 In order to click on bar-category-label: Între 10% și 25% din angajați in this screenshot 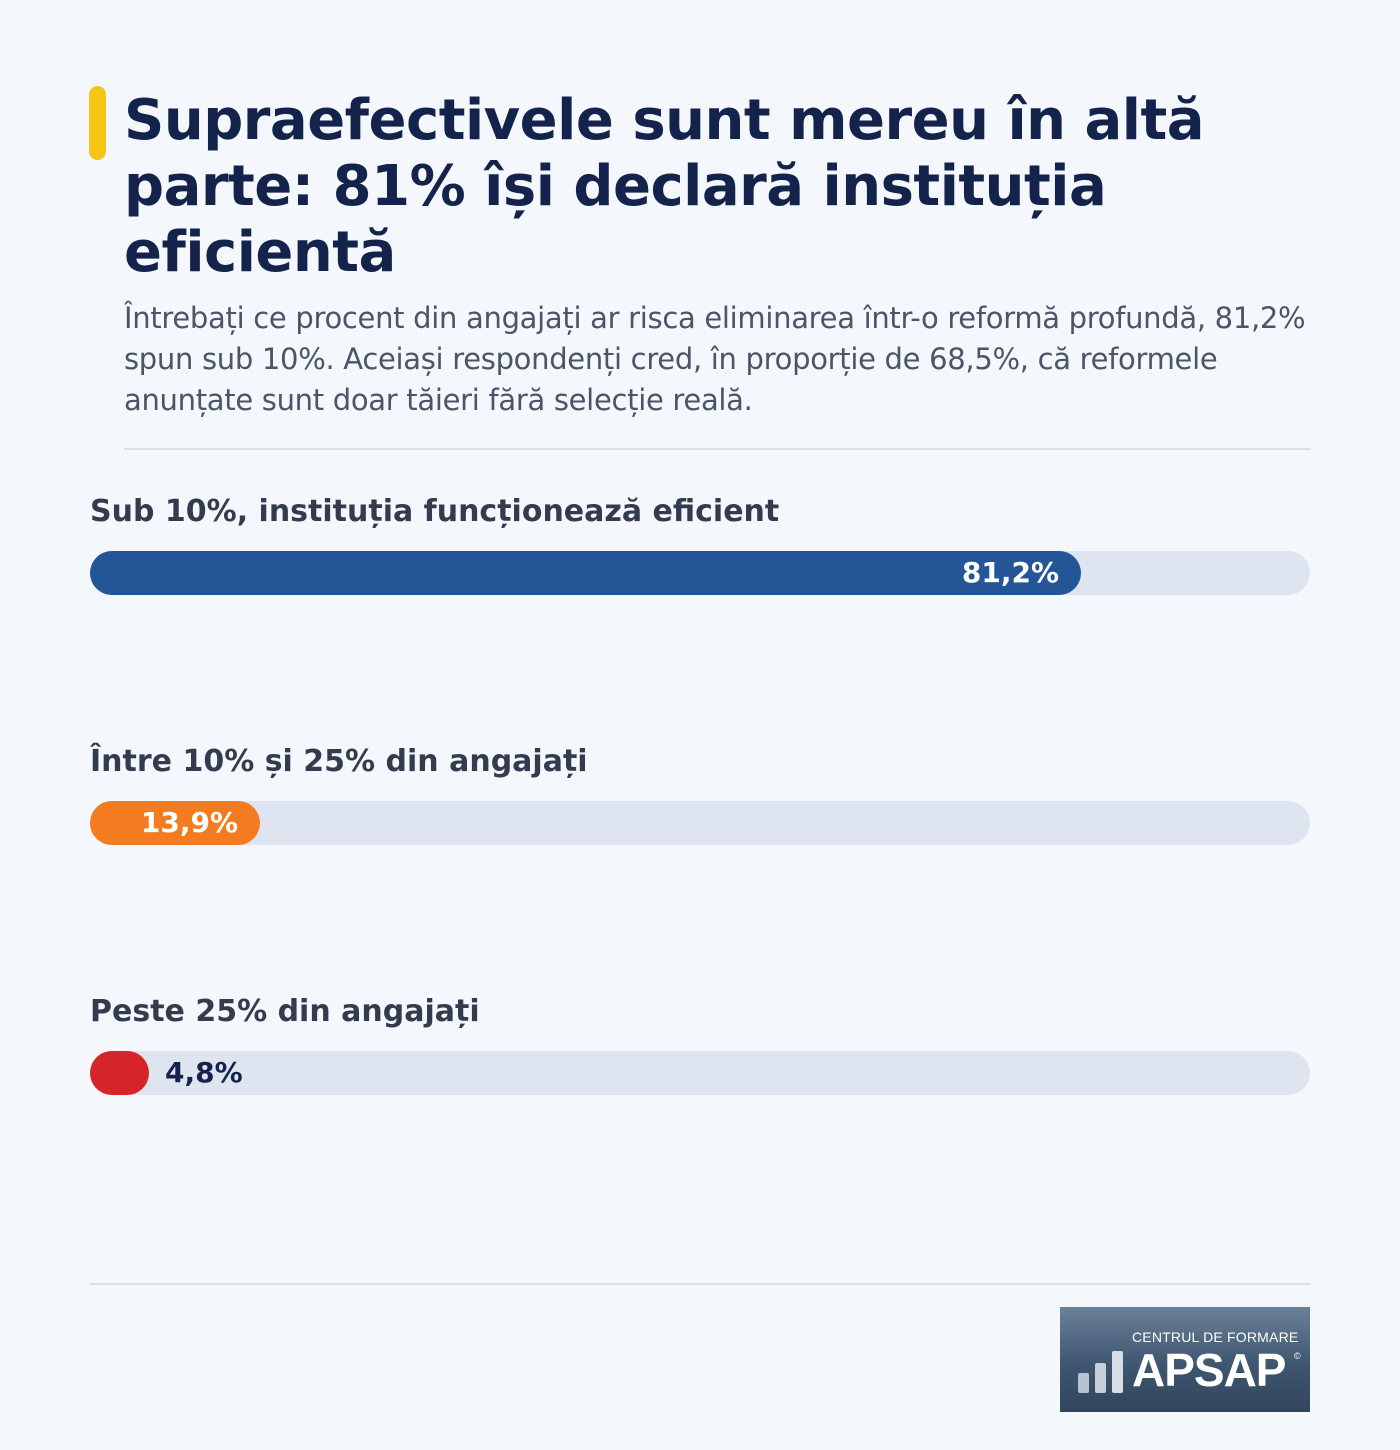, I will do `click(339, 761)`.